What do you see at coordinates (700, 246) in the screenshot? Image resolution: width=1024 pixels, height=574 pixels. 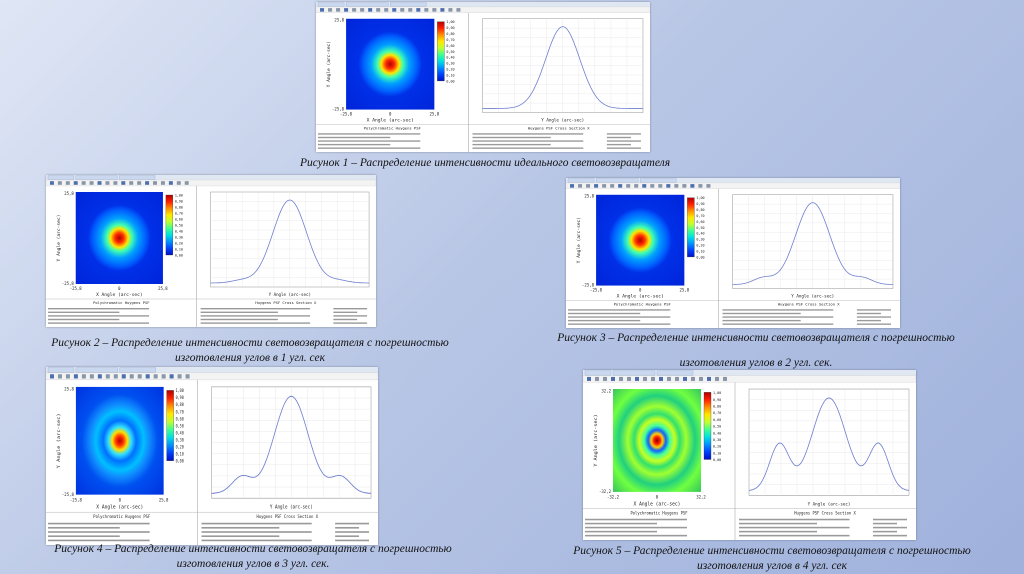 I see `colorbar-tick-label: 0,20` at bounding box center [700, 246].